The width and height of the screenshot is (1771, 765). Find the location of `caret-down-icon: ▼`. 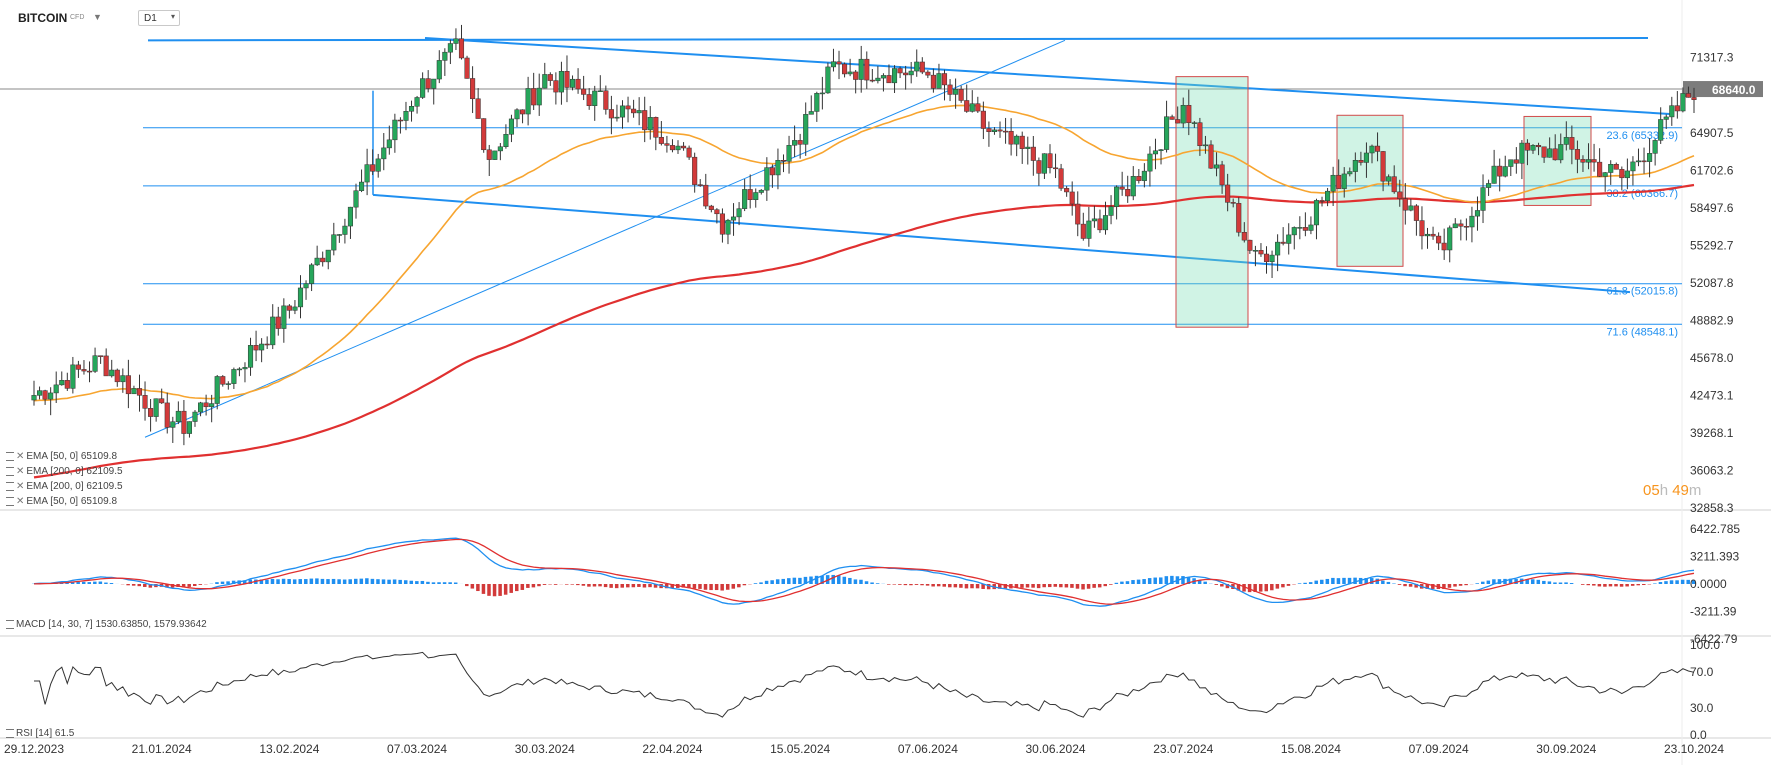

caret-down-icon: ▼ is located at coordinates (97, 17).